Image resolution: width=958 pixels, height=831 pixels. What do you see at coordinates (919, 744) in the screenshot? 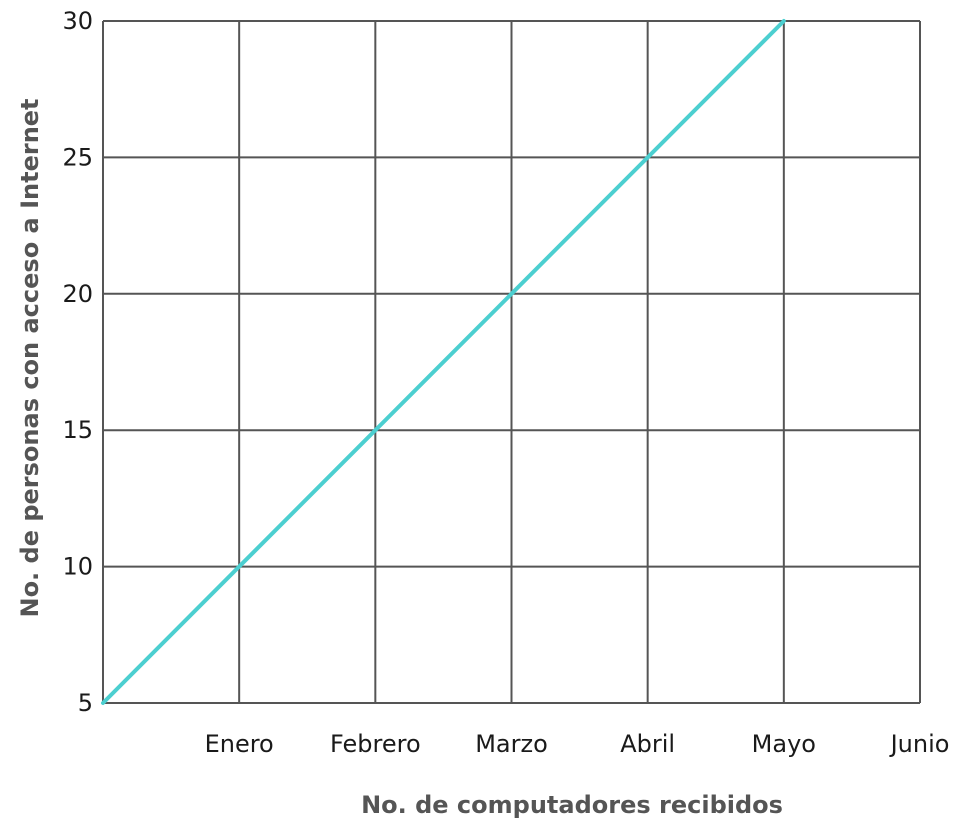
I see `x-tick-label: Junio` at bounding box center [919, 744].